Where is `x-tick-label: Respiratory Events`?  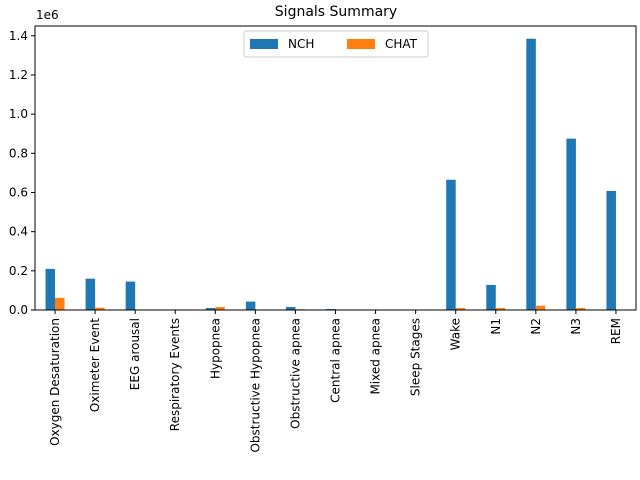
x-tick-label: Respiratory Events is located at coordinates (175, 374).